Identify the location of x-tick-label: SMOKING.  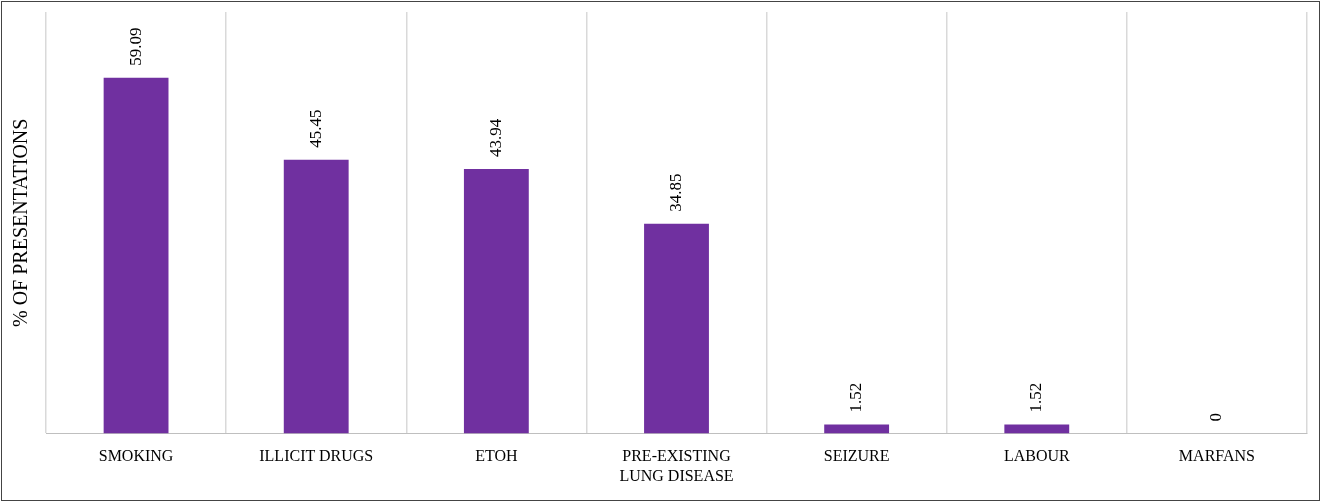
(136, 456).